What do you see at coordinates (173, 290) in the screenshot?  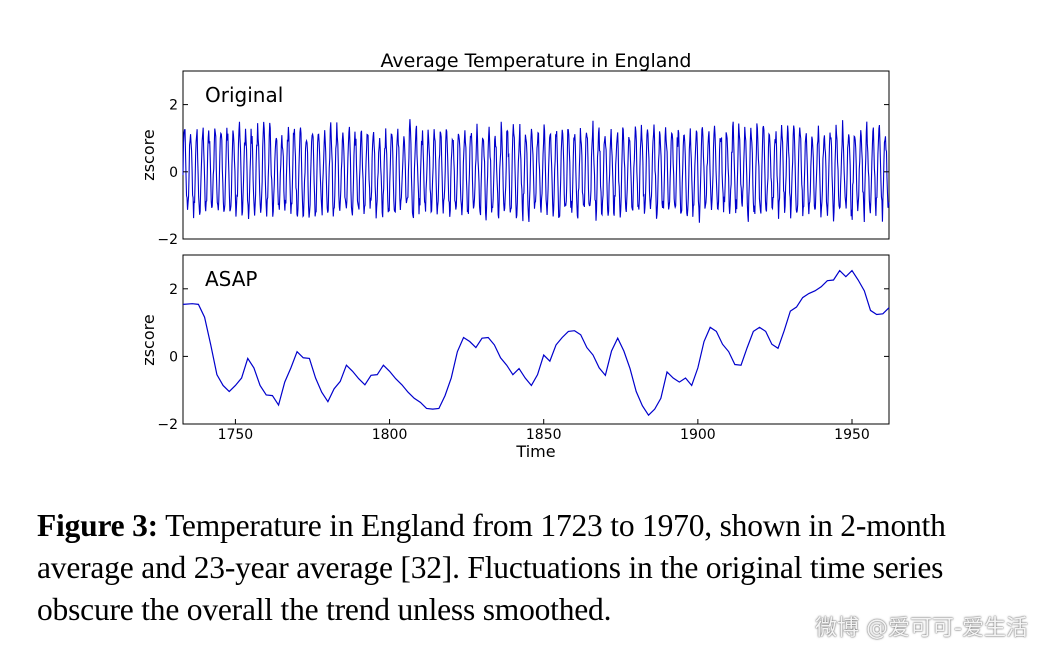 I see `panel-asap-ytick-label: 2` at bounding box center [173, 290].